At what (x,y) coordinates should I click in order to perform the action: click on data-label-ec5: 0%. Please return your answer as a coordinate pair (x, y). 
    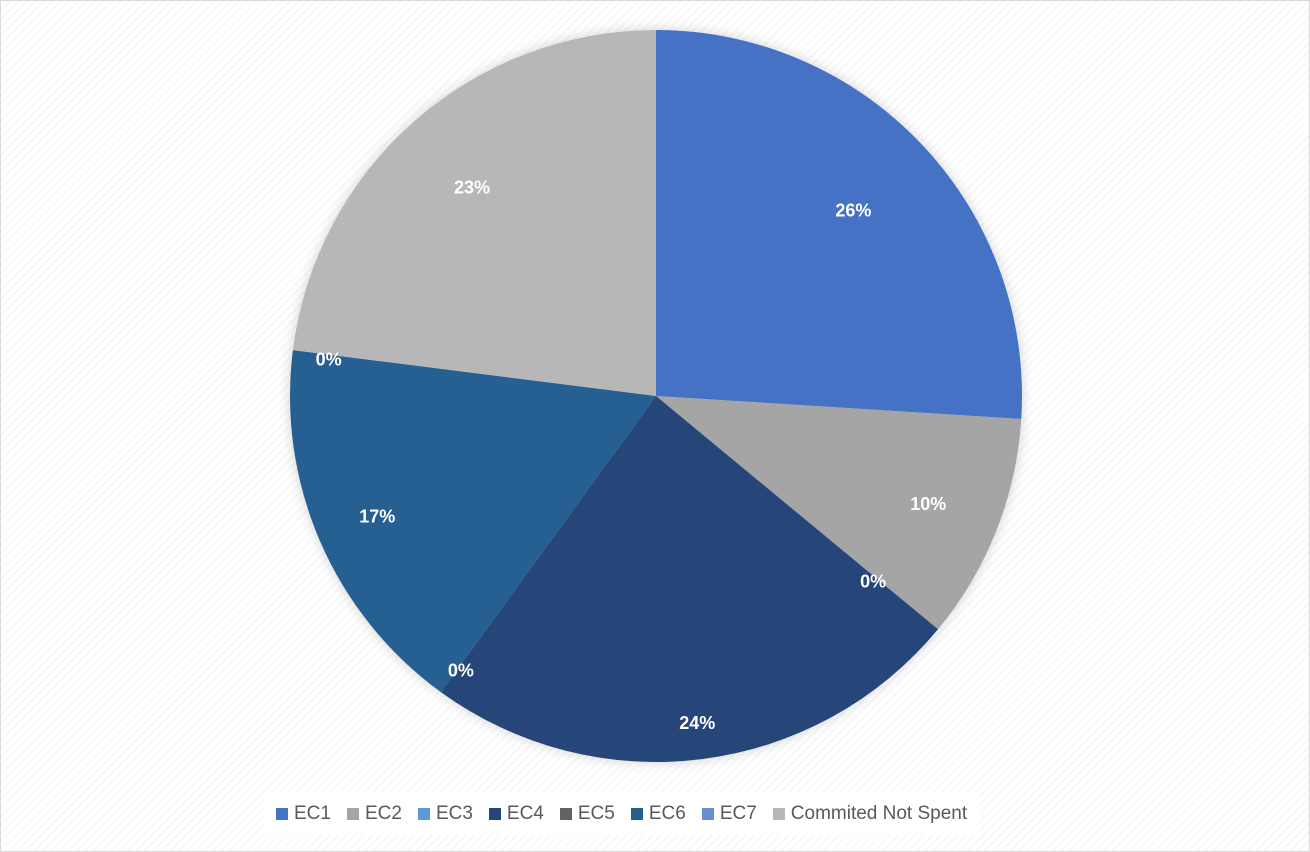
    Looking at the image, I should click on (461, 670).